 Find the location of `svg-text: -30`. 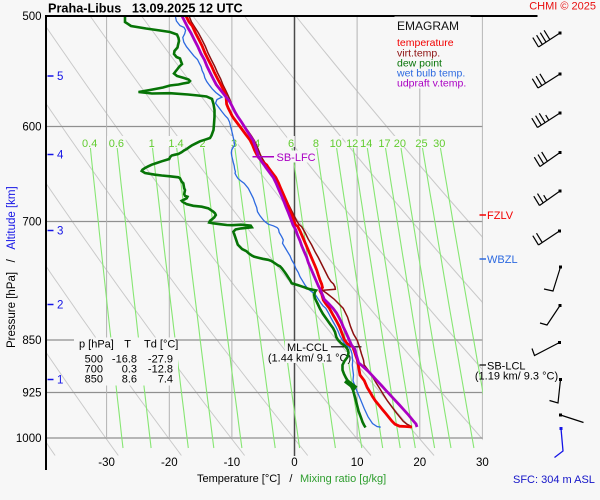

svg-text: -30 is located at coordinates (106, 463).